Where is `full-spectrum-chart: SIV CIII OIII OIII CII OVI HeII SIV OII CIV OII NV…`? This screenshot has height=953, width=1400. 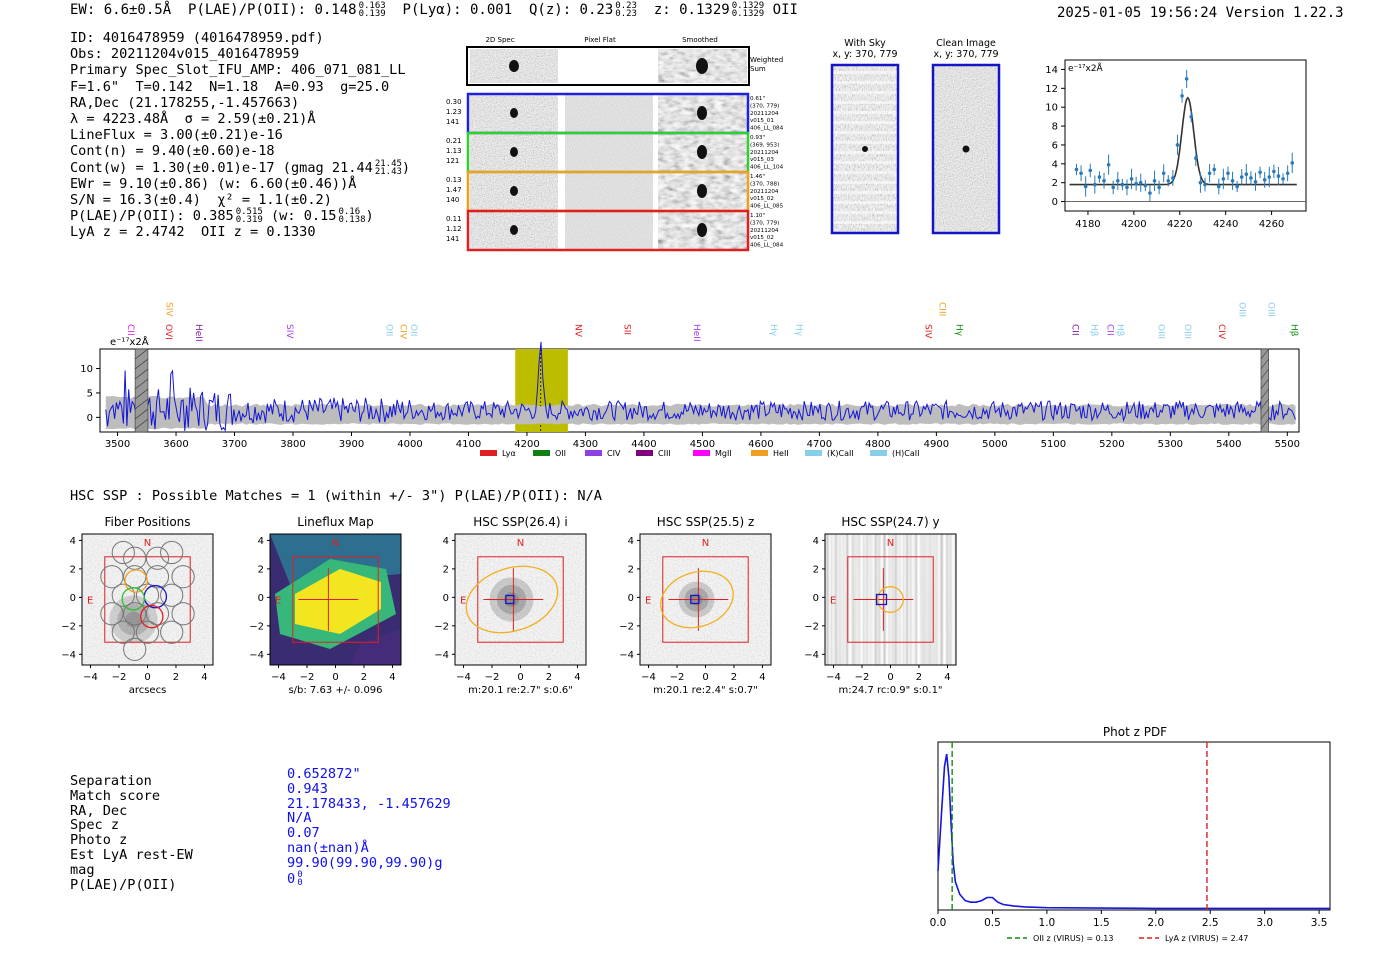
full-spectrum-chart: SIV CIII OIII OIII CII OVI HeII SIV OII CIV OII NV… is located at coordinates (690, 380).